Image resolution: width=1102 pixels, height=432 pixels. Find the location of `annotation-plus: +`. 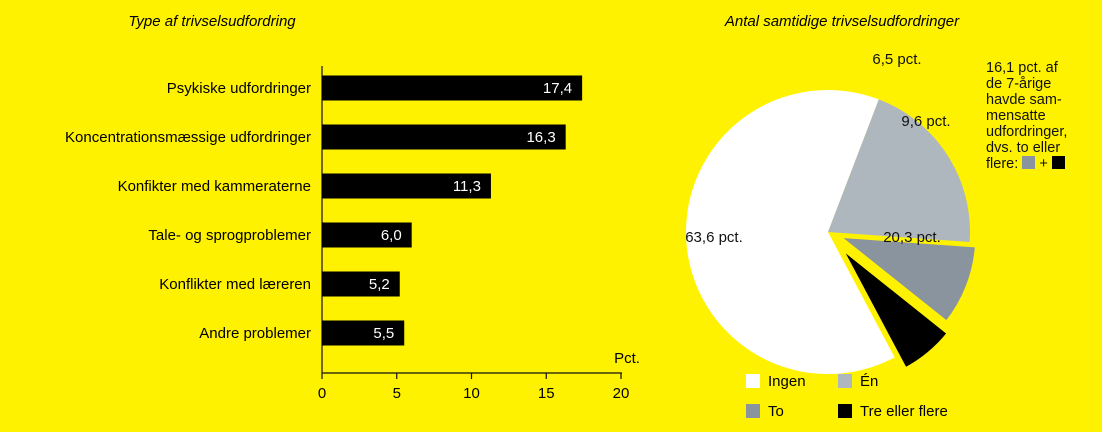

annotation-plus: + is located at coordinates (1043, 164).